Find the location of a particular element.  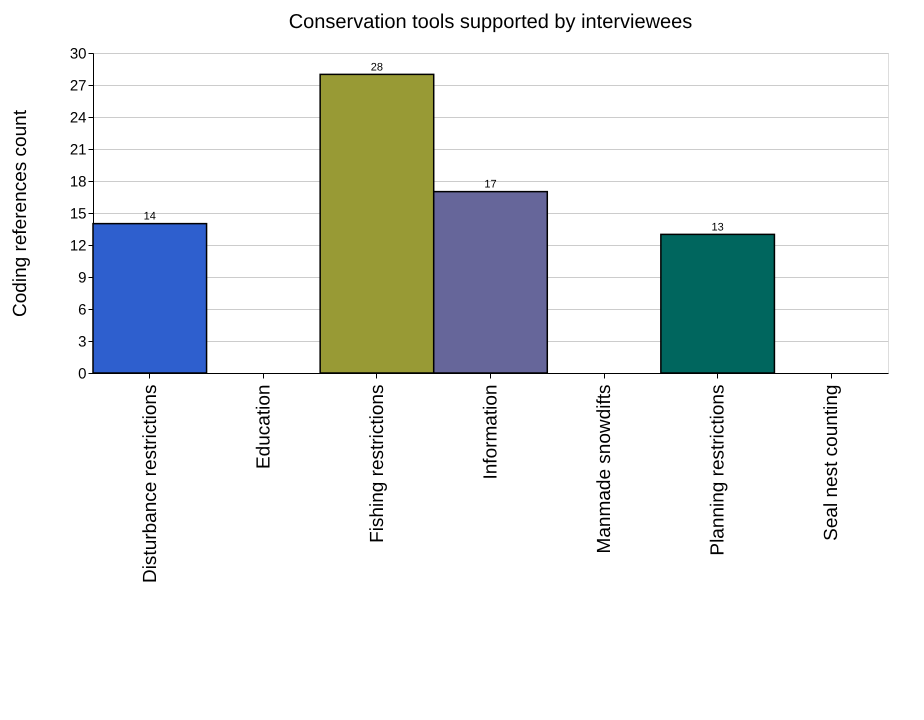

y-tick-label: 12 is located at coordinates (78, 246).